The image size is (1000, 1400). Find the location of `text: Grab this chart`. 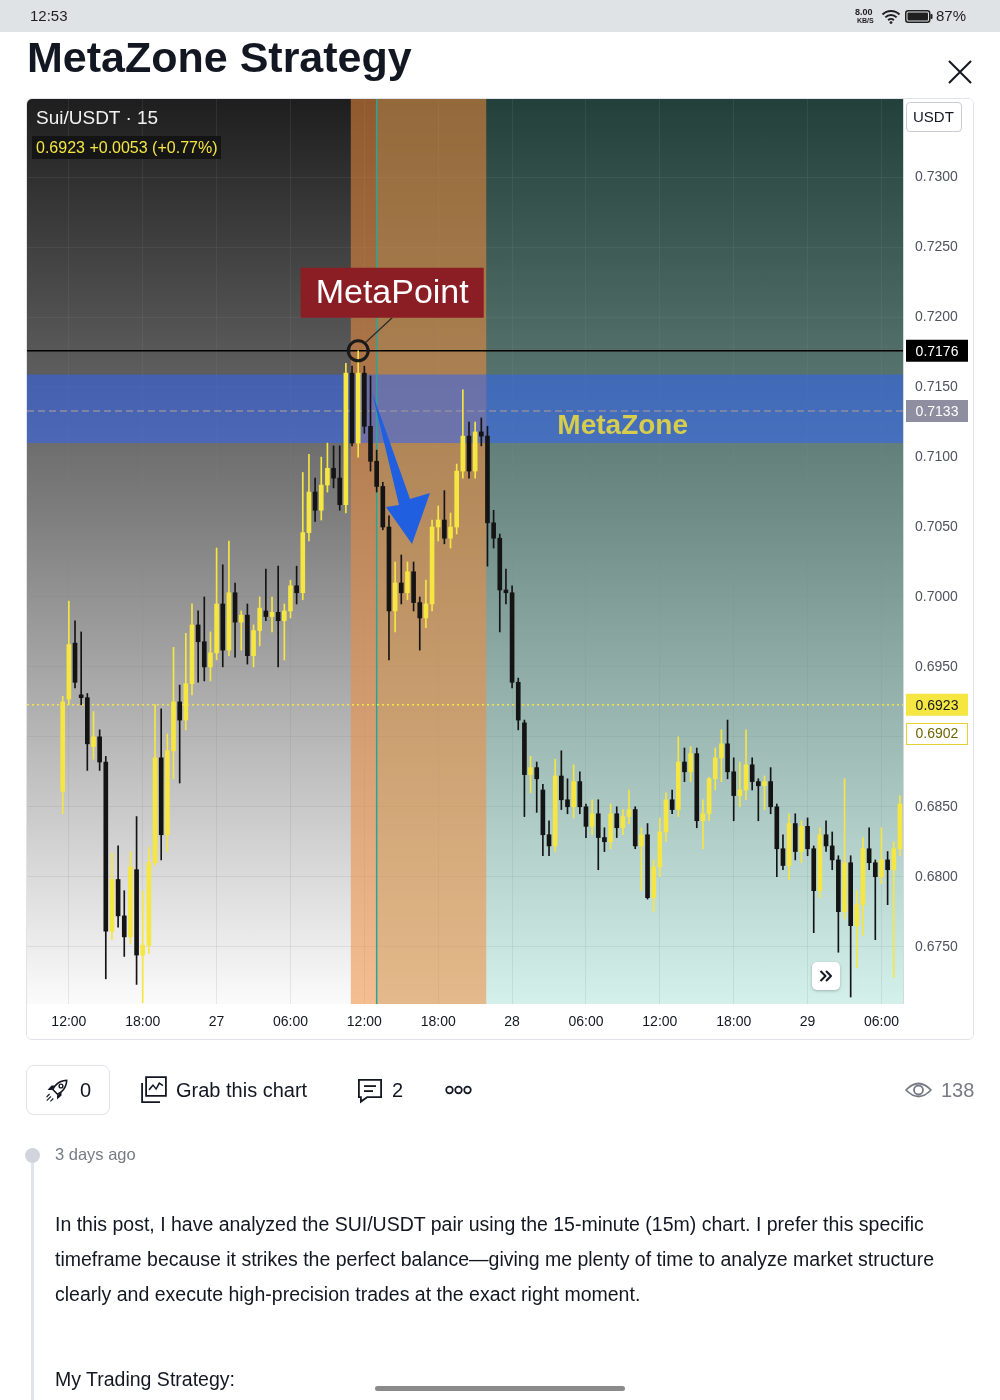

text: Grab this chart is located at coordinates (242, 1090).